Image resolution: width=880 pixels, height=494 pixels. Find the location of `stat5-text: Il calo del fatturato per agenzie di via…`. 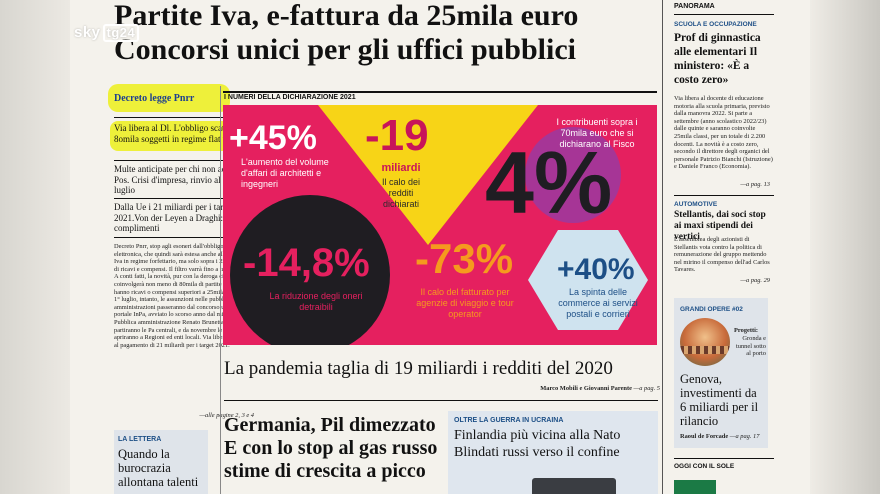

stat5-text: Il calo del fatturato per agenzie di via… is located at coordinates (465, 303).